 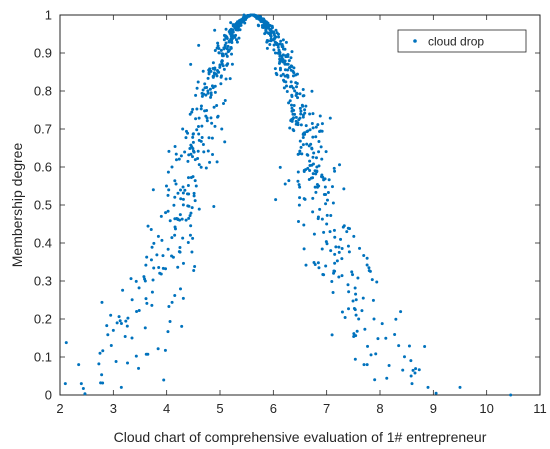 What do you see at coordinates (486, 408) in the screenshot?
I see `x-tick-label: 10` at bounding box center [486, 408].